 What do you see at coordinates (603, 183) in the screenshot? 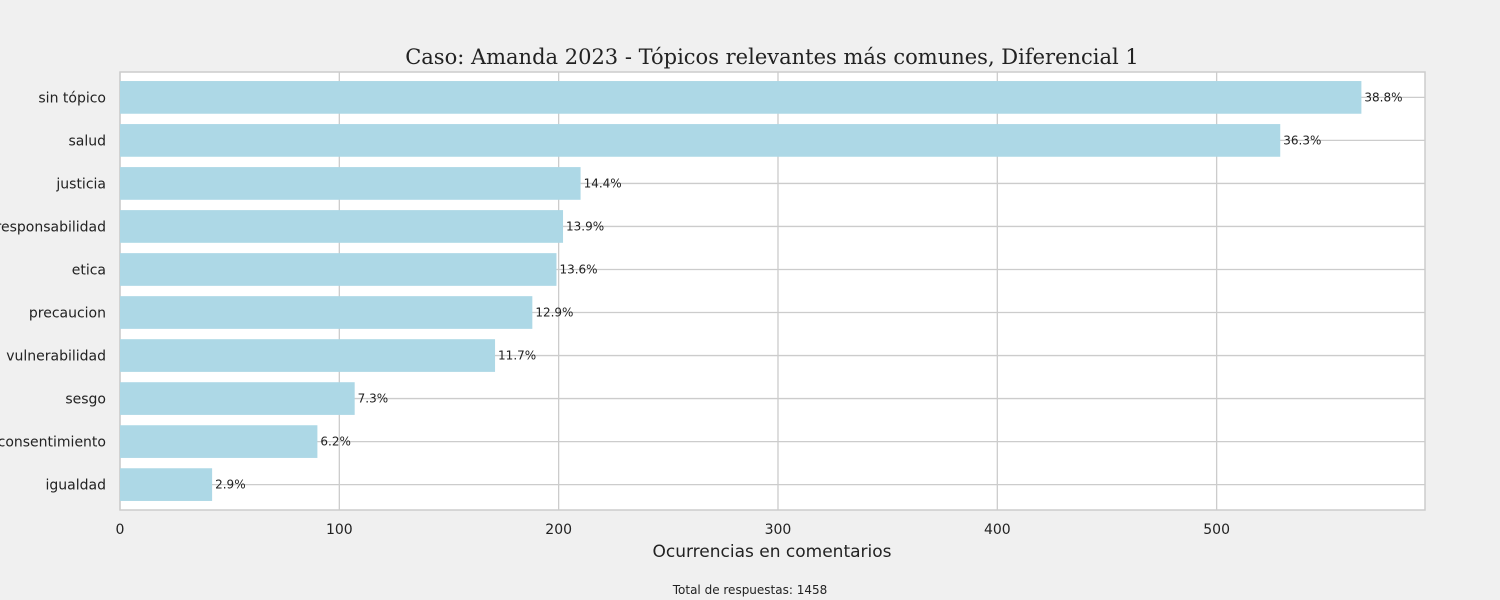
I see `data-label: 14.4%` at bounding box center [603, 183].